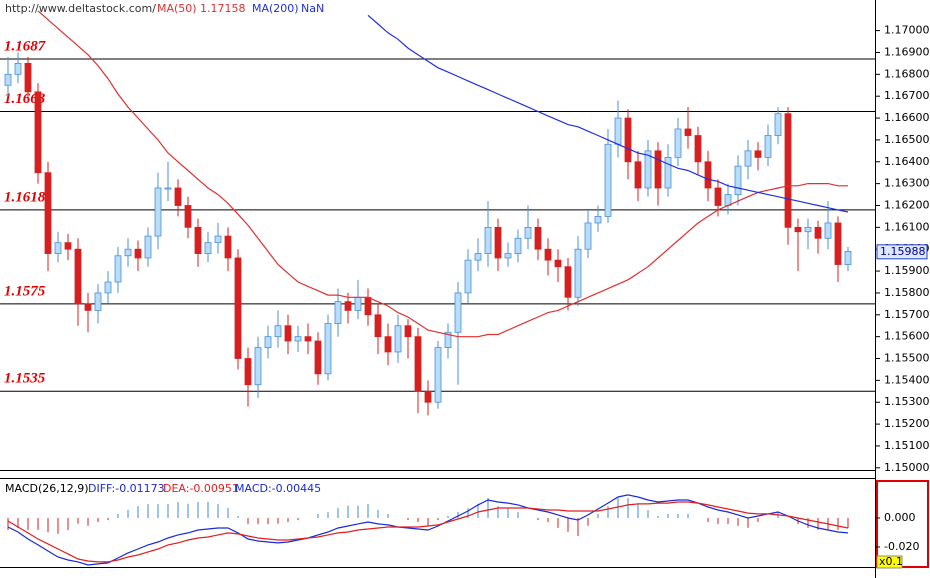 The height and width of the screenshot is (578, 930). I want to click on level-label: 1.1687, so click(25, 46).